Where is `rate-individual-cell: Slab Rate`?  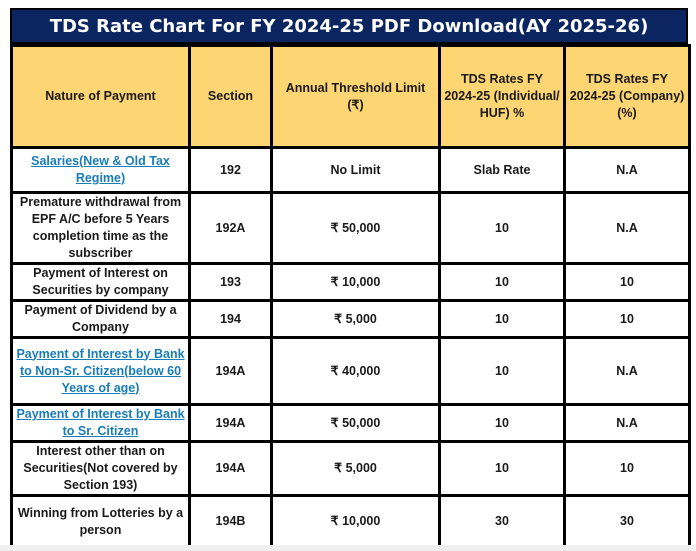 rate-individual-cell: Slab Rate is located at coordinates (502, 170).